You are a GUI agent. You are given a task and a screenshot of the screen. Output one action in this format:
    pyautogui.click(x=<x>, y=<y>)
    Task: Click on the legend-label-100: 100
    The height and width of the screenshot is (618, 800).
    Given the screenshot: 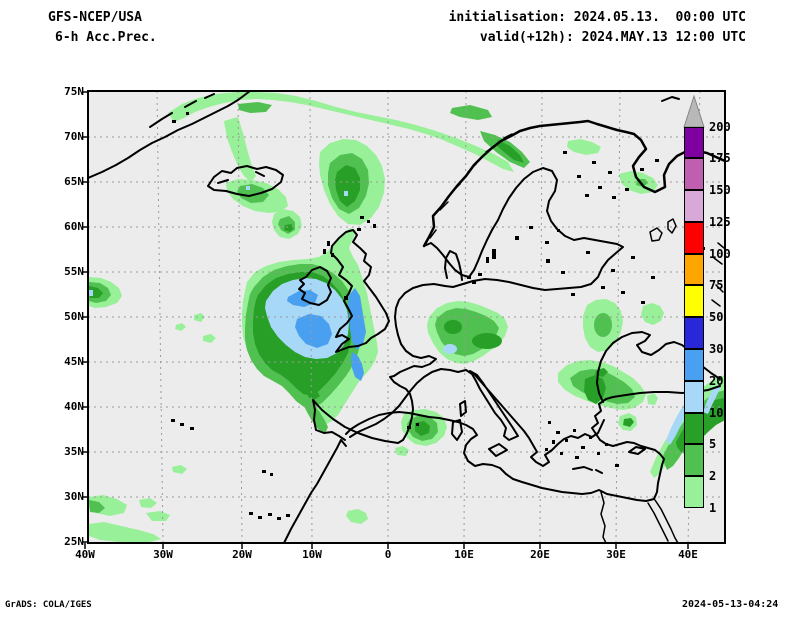 What is the action you would take?
    pyautogui.click(x=720, y=254)
    